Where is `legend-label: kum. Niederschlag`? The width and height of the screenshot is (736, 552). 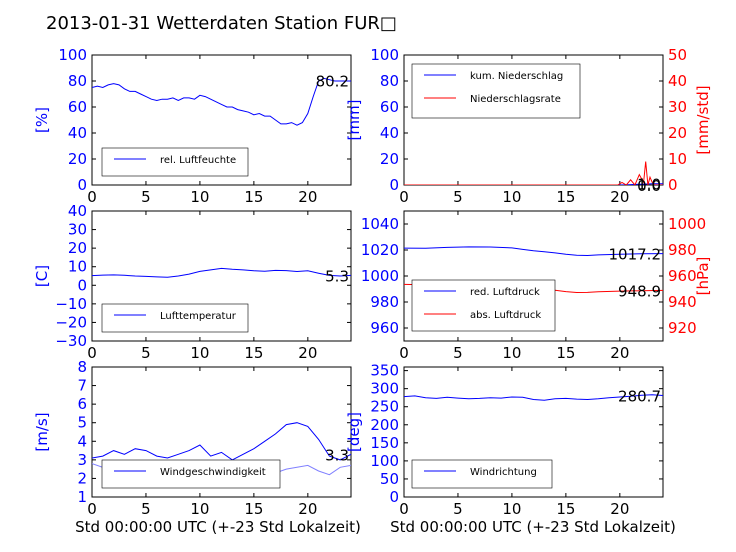
legend-label: kum. Niederschlag is located at coordinates (516, 76).